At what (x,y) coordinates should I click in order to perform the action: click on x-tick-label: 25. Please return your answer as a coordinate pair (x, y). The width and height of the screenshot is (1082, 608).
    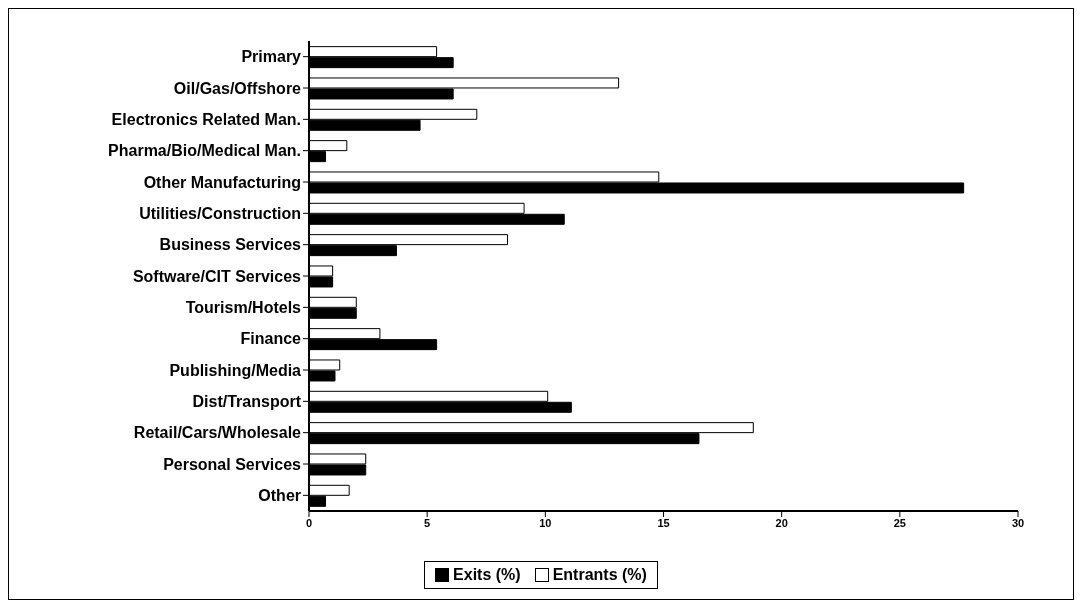
    Looking at the image, I should click on (899, 522).